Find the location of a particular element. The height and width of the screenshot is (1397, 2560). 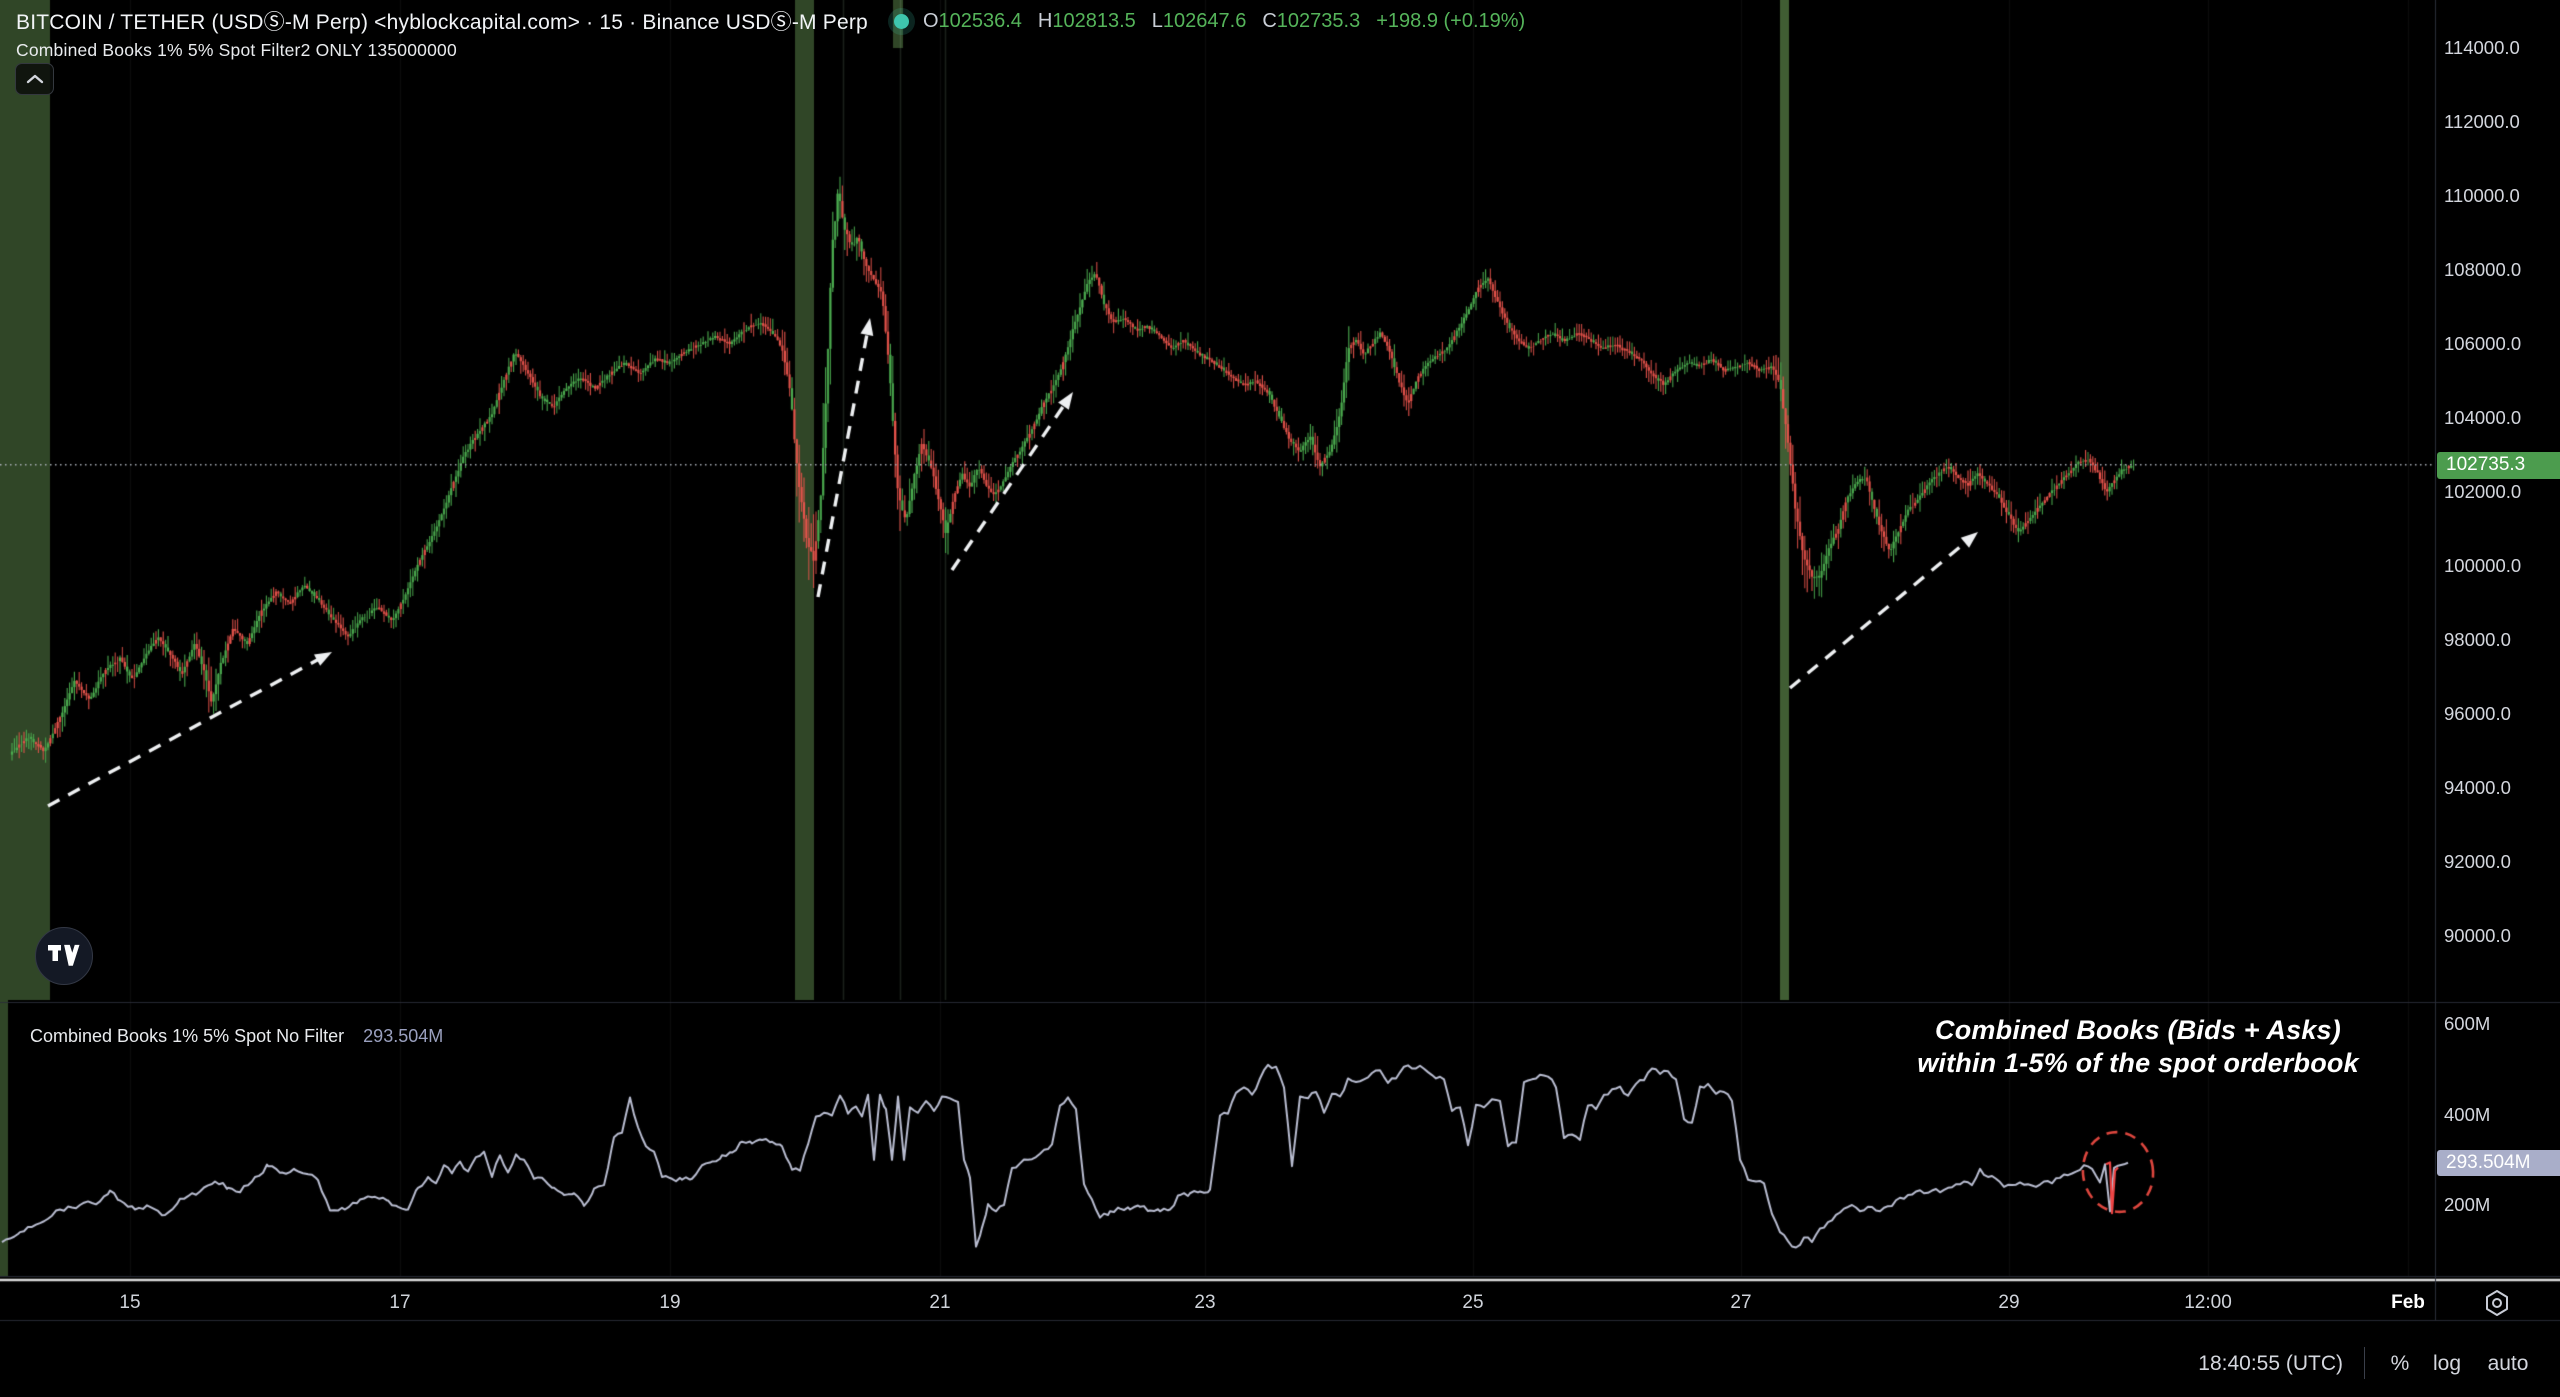

price-tick: 114000.0 is located at coordinates (2482, 47).